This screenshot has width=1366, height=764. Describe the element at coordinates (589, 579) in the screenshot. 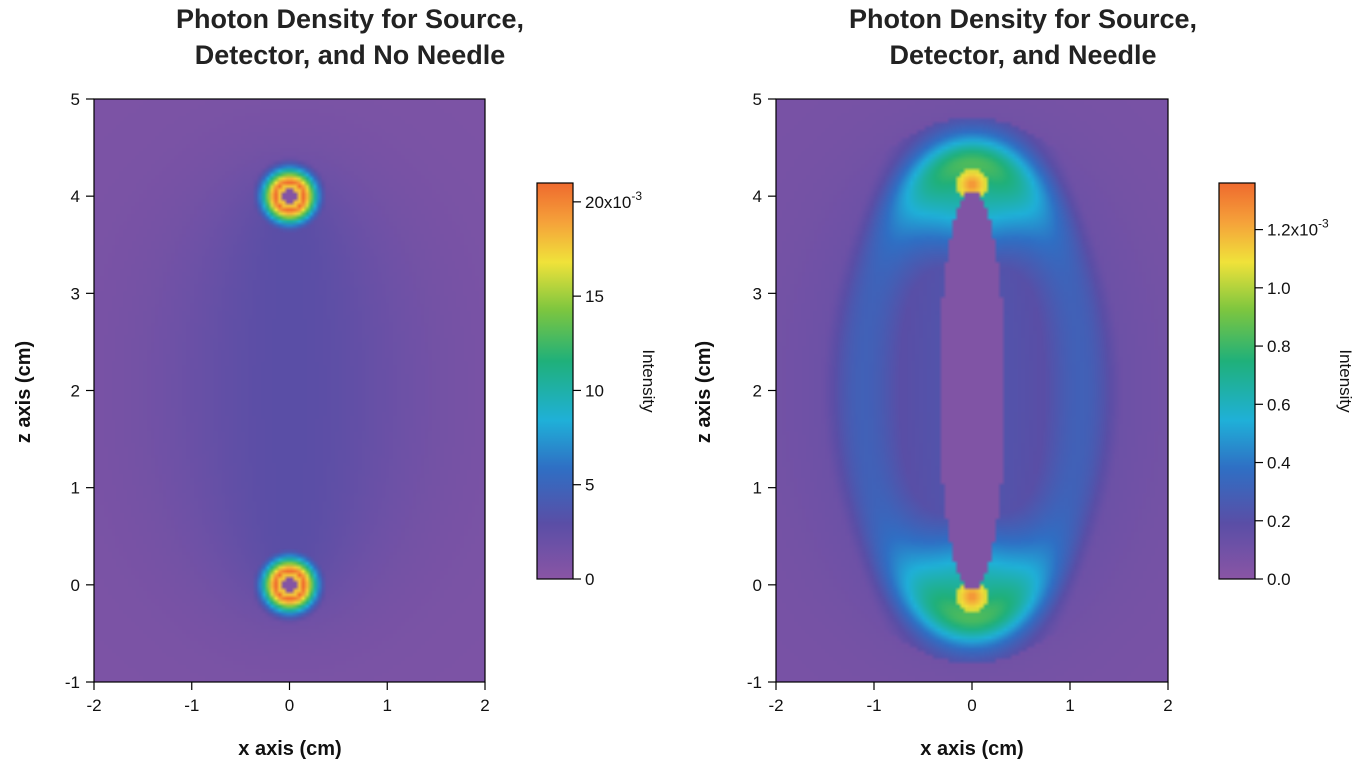

I see `colorbar-tick-label: 0` at that location.